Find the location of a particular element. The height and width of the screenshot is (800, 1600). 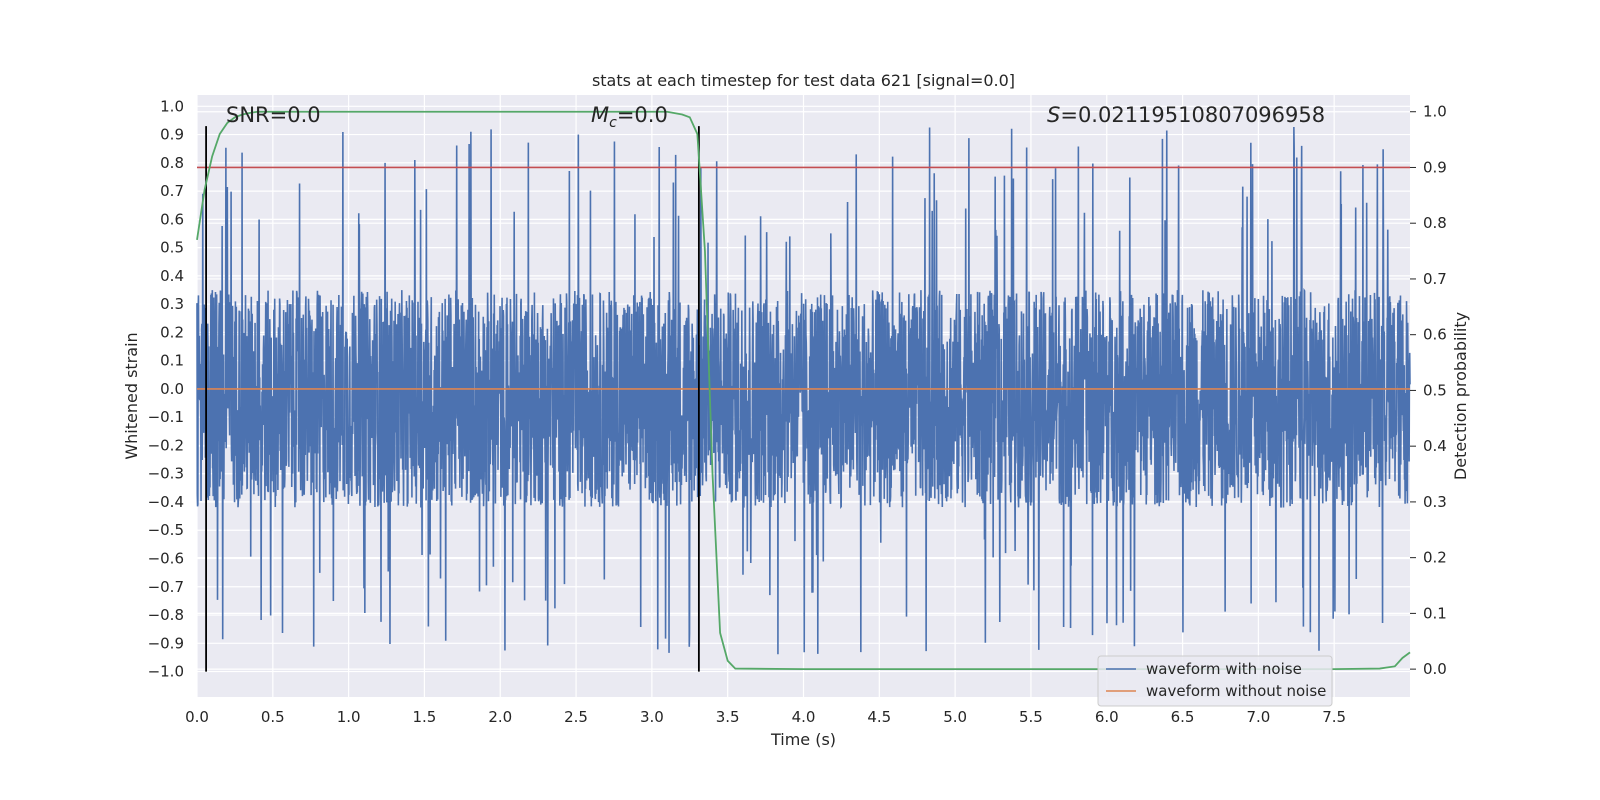

s-value: =0.02119510807096958 is located at coordinates (1192, 115).